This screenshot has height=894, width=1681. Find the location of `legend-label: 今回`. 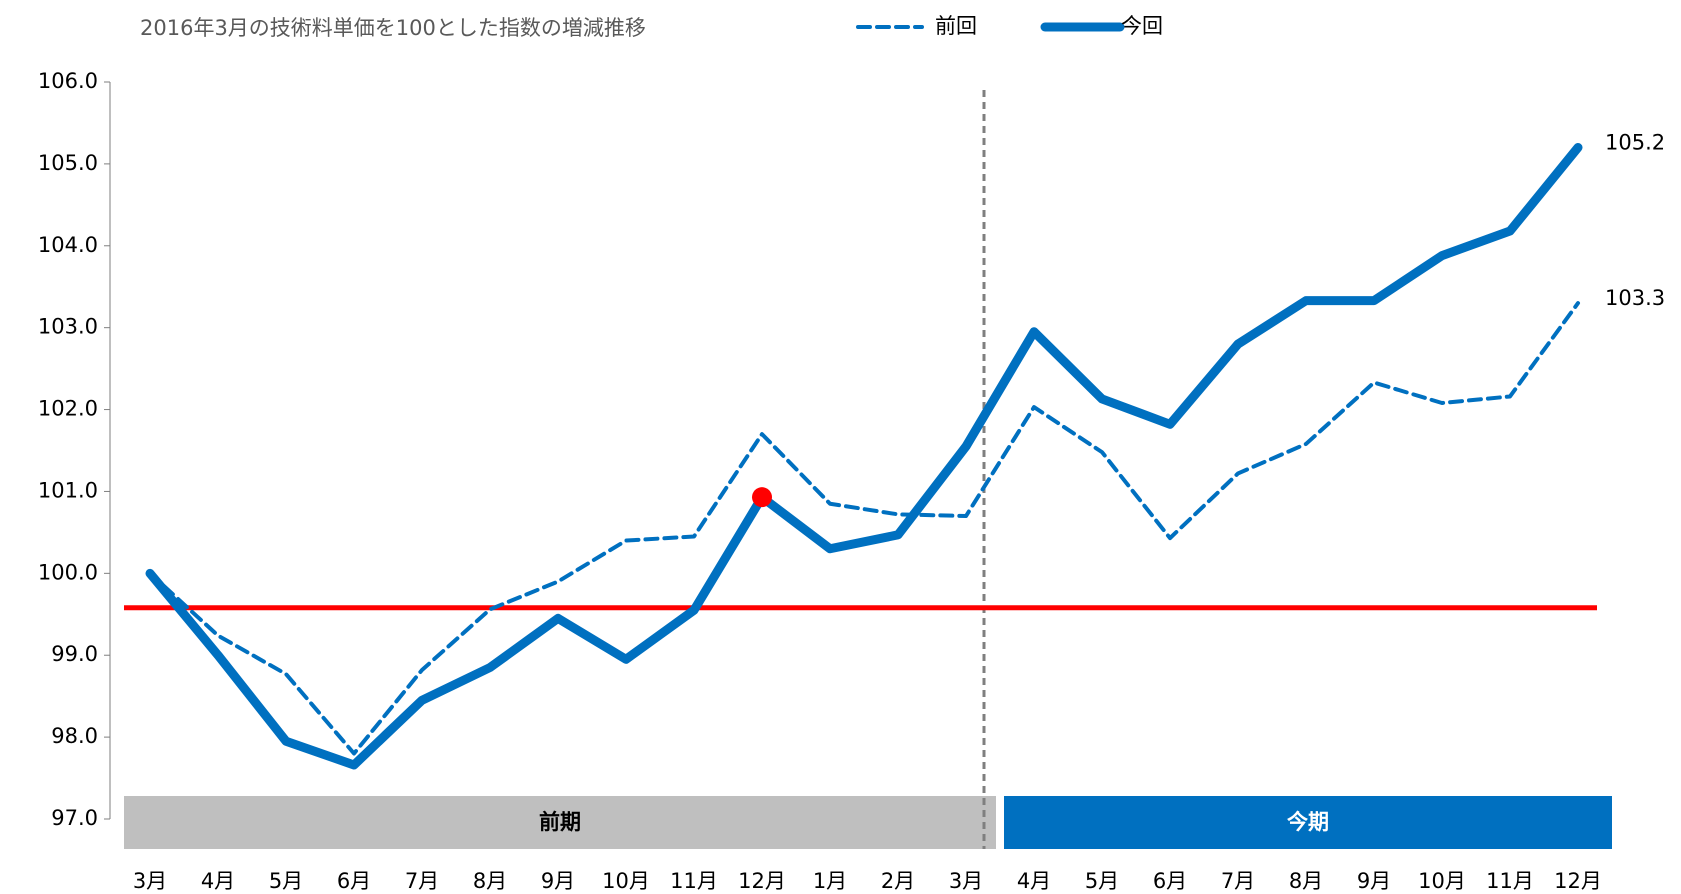

legend-label: 今回 is located at coordinates (1142, 26).